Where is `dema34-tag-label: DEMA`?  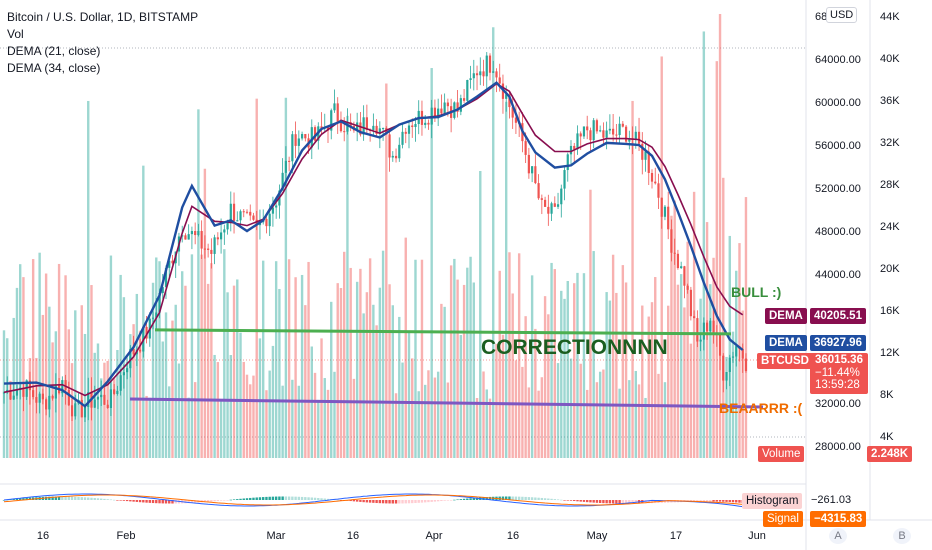 dema34-tag-label: DEMA is located at coordinates (786, 316).